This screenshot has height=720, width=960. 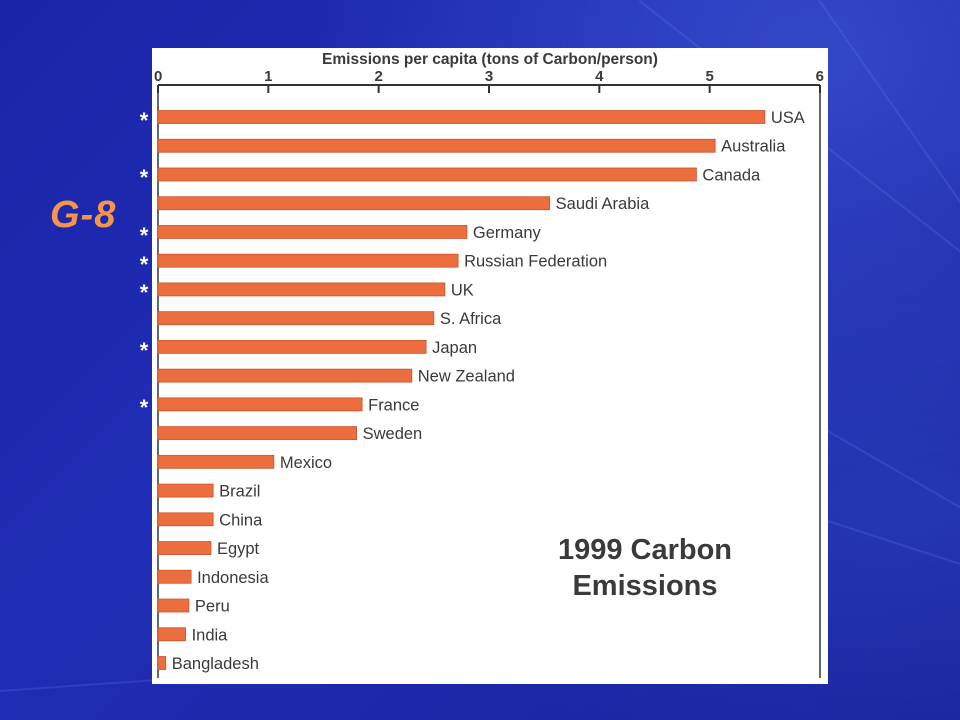 What do you see at coordinates (210, 635) in the screenshot?
I see `category-label: India` at bounding box center [210, 635].